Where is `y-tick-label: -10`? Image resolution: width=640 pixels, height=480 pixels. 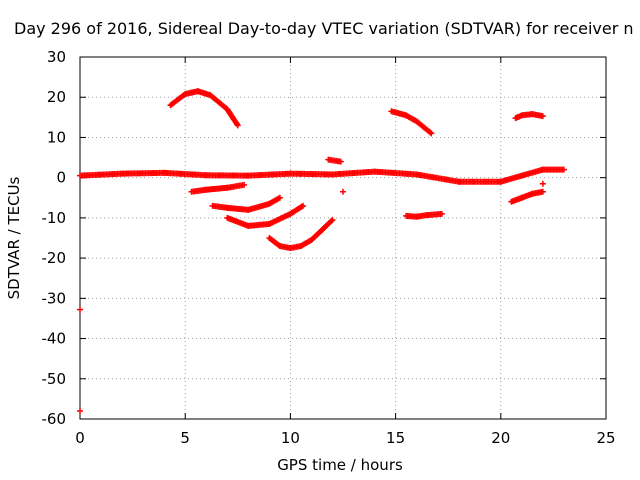 y-tick-label: -10 is located at coordinates (54, 218).